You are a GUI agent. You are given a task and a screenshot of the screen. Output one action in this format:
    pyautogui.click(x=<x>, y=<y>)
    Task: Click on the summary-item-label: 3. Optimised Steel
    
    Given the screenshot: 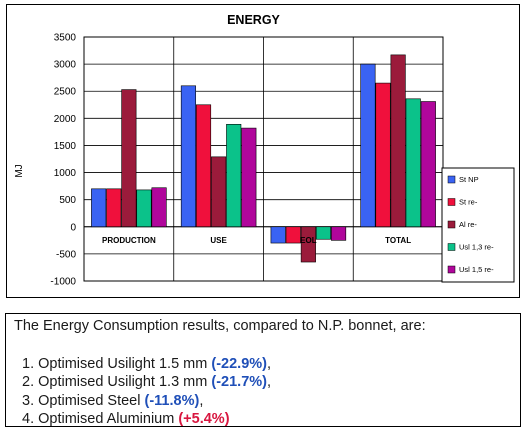 What is the action you would take?
    pyautogui.click(x=83, y=400)
    